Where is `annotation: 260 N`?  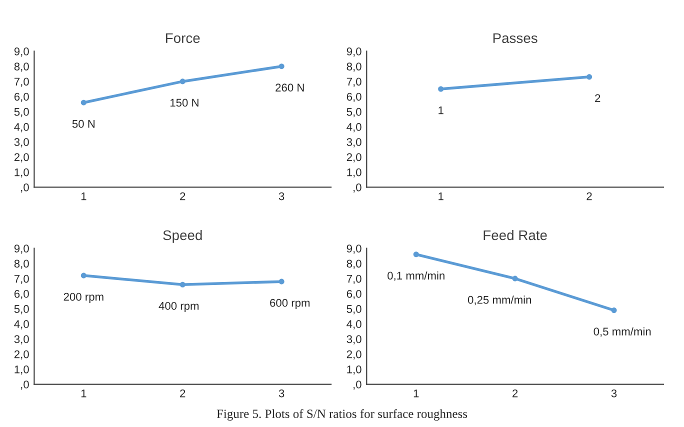
annotation: 260 N is located at coordinates (290, 88).